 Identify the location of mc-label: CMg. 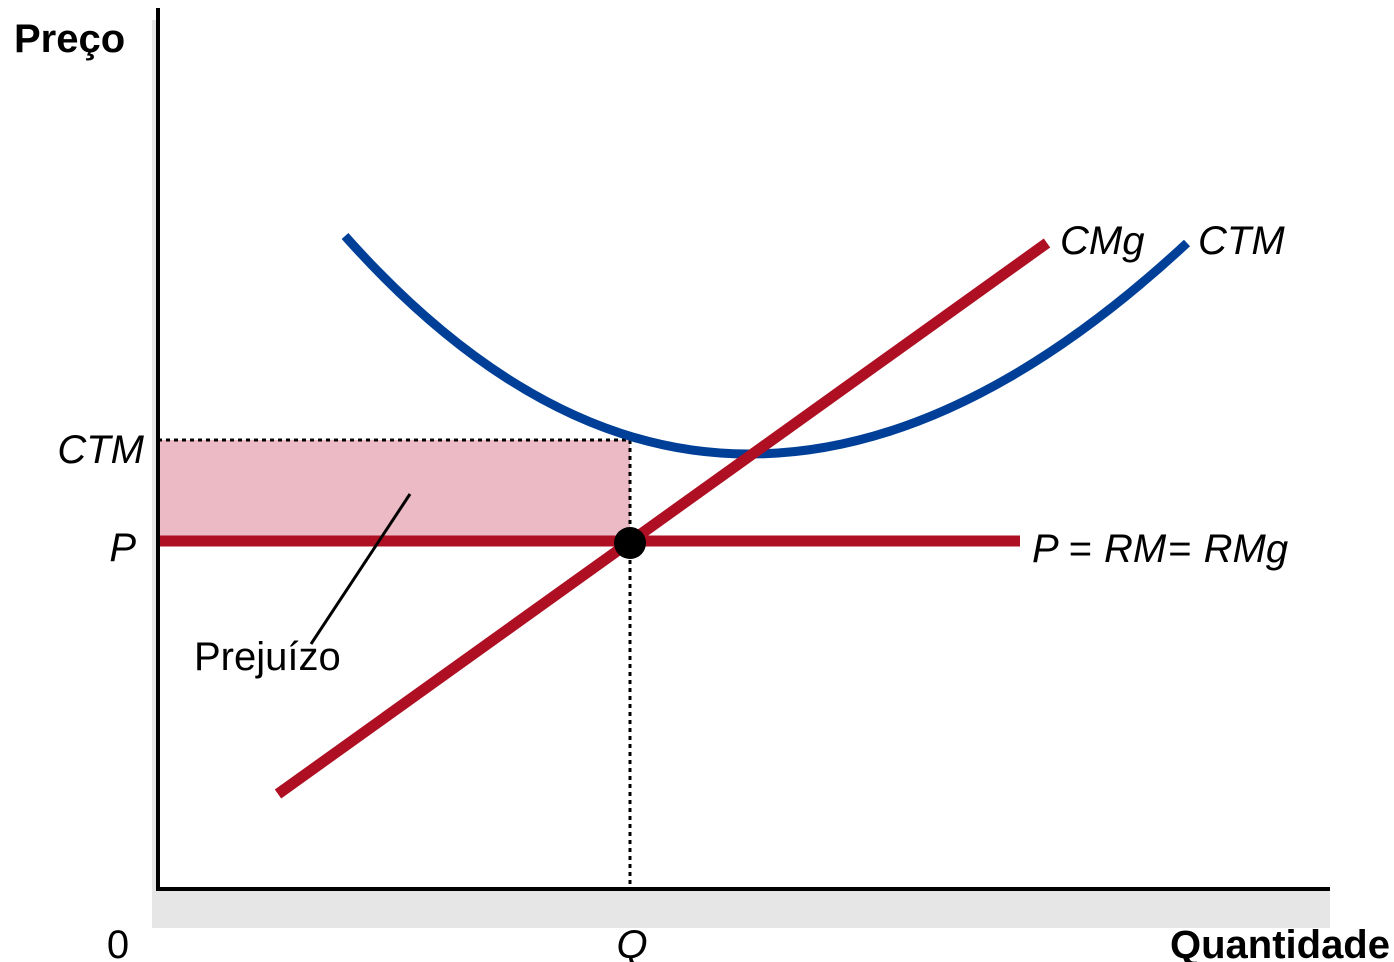
(1102, 241).